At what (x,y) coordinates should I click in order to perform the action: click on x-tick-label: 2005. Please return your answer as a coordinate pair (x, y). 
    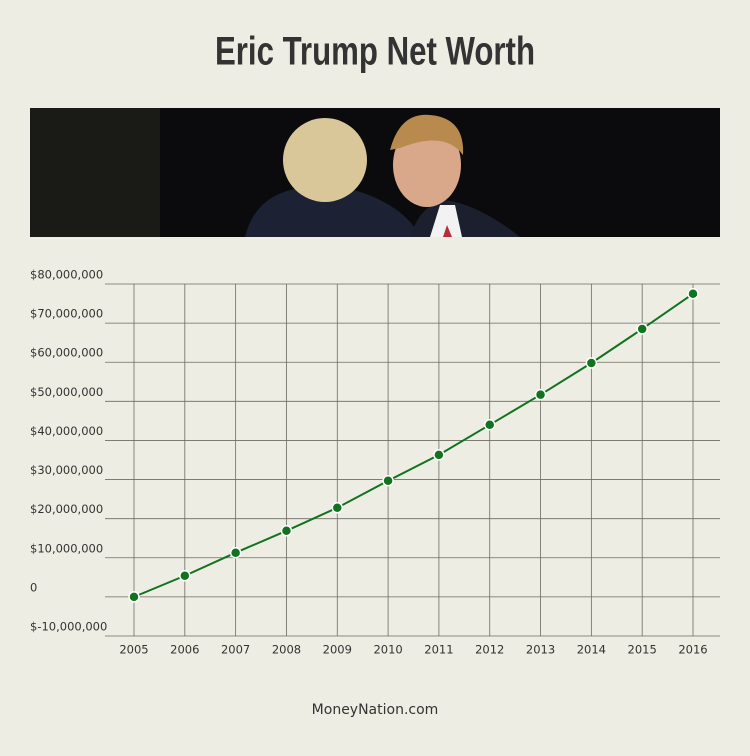
    Looking at the image, I should click on (133, 650).